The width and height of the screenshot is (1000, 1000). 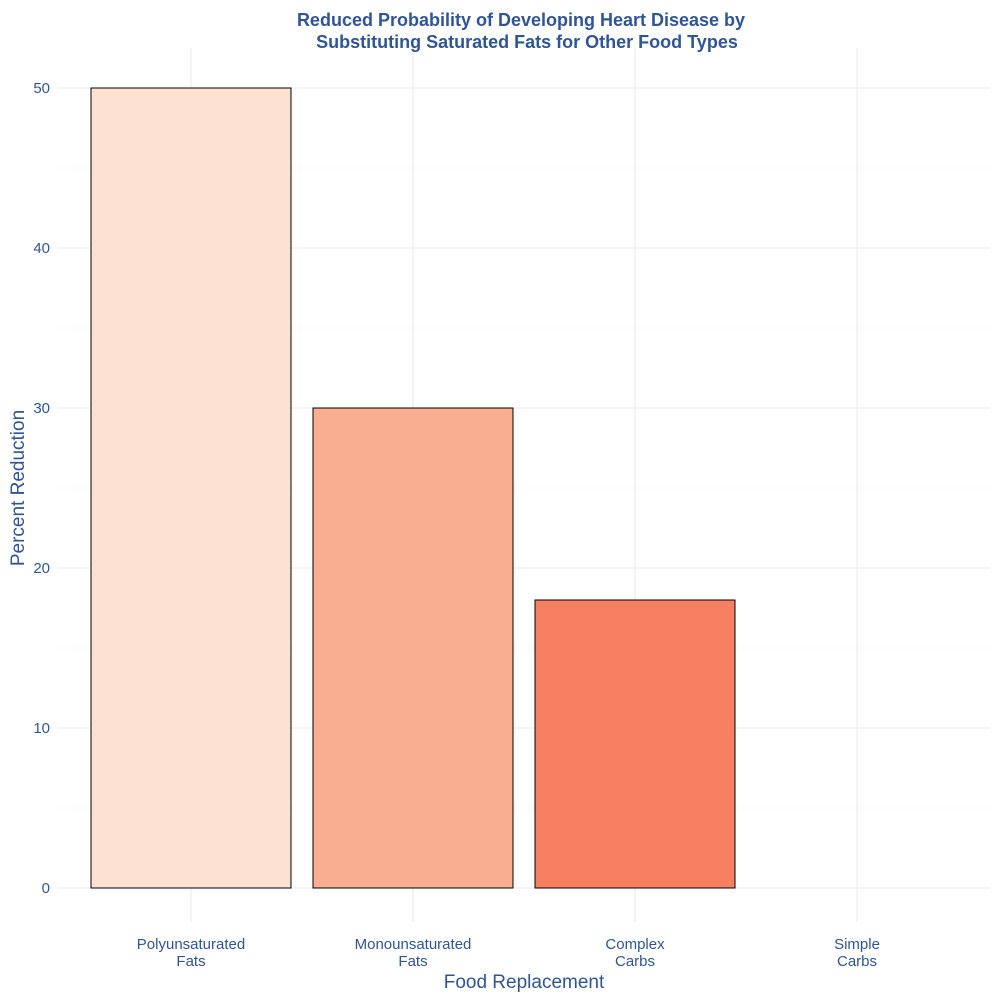 What do you see at coordinates (635, 953) in the screenshot?
I see `x-tick-label: Complex Carbs` at bounding box center [635, 953].